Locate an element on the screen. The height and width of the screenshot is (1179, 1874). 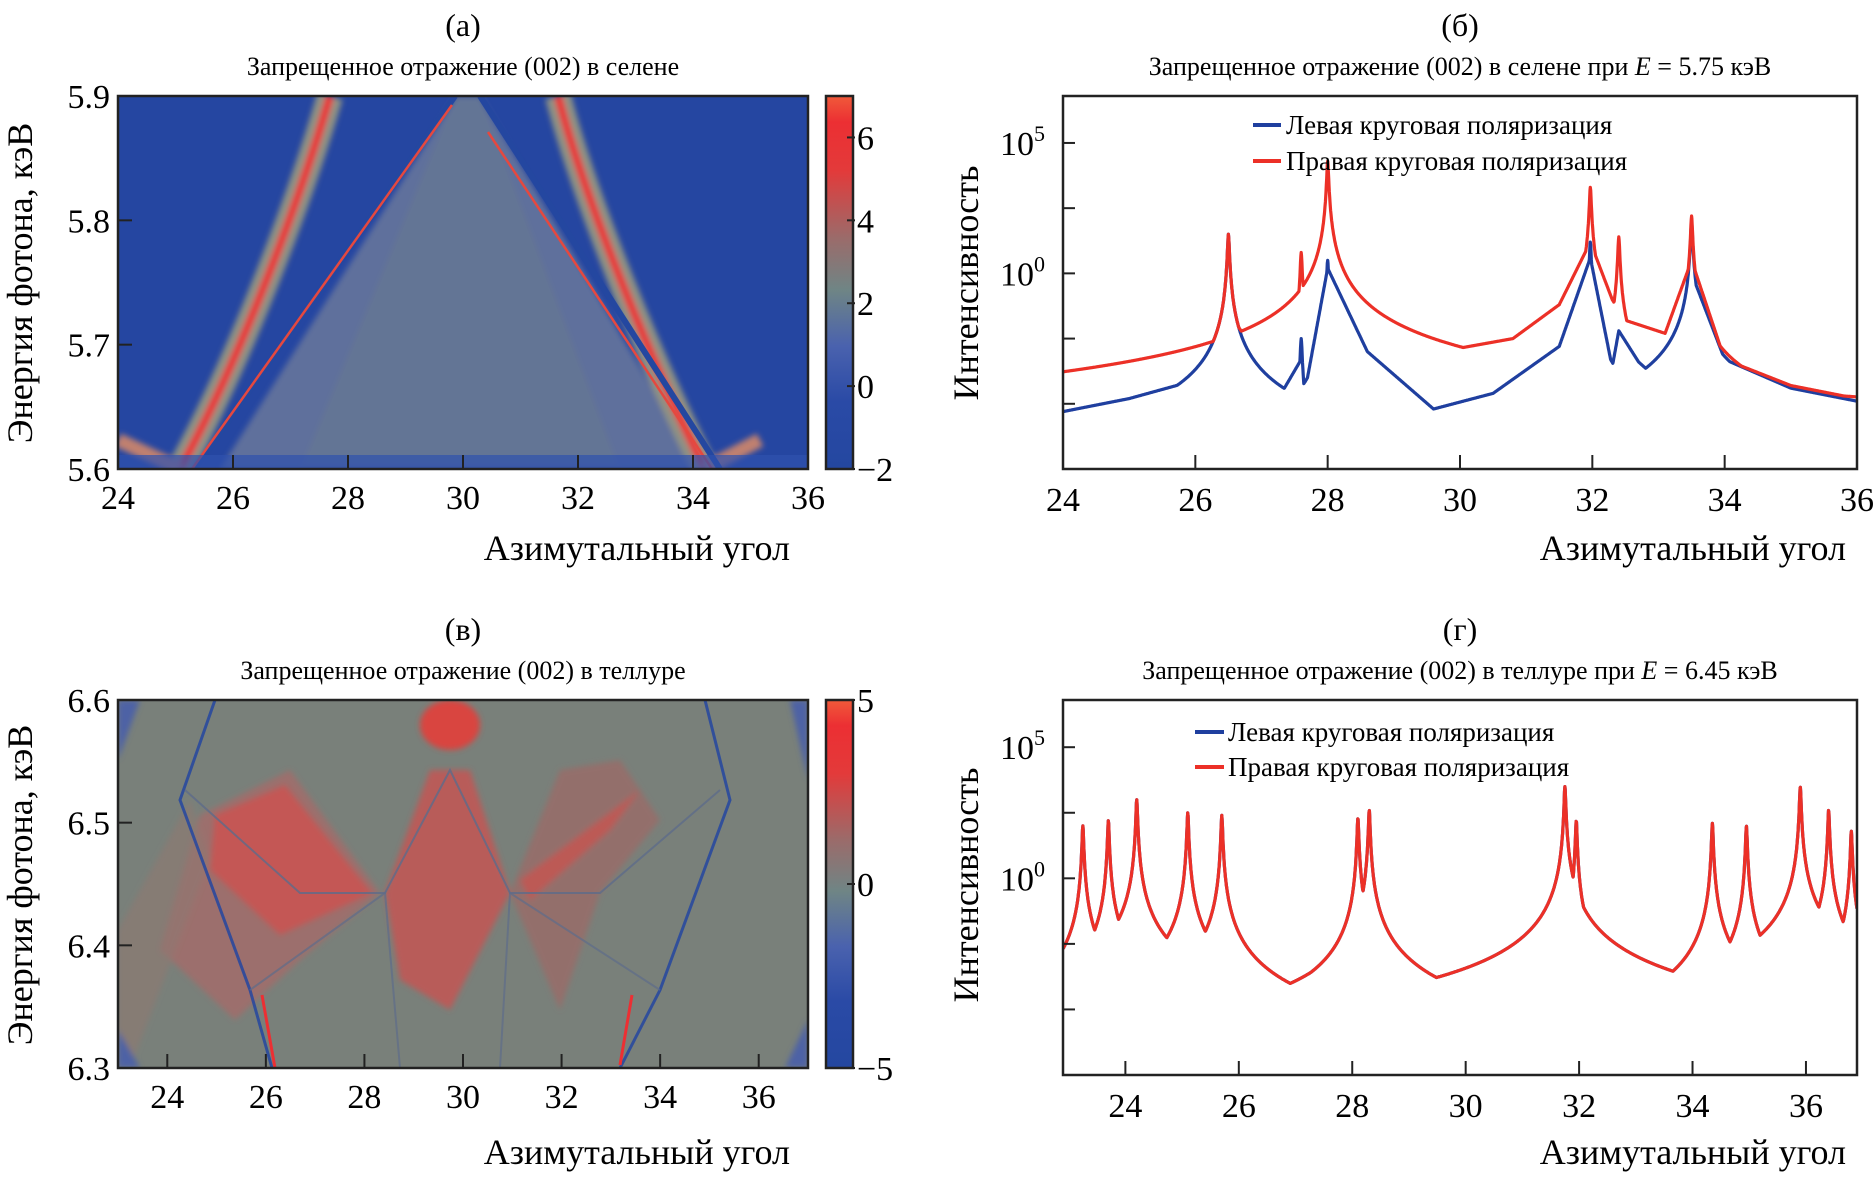
legend-b-label-left: Левая круговая поляризация is located at coordinates (1449, 125).